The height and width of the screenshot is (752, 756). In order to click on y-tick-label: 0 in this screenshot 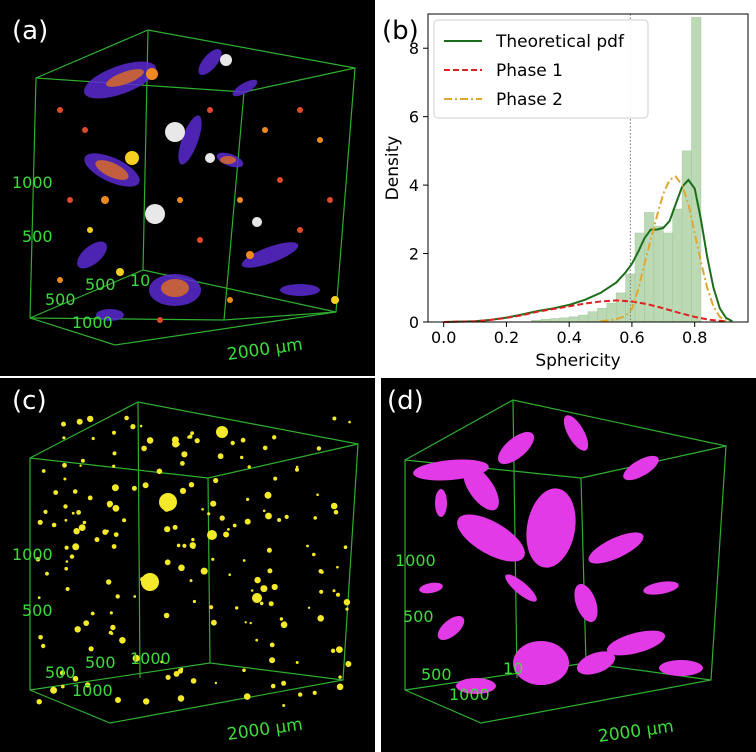, I will do `click(414, 322)`.